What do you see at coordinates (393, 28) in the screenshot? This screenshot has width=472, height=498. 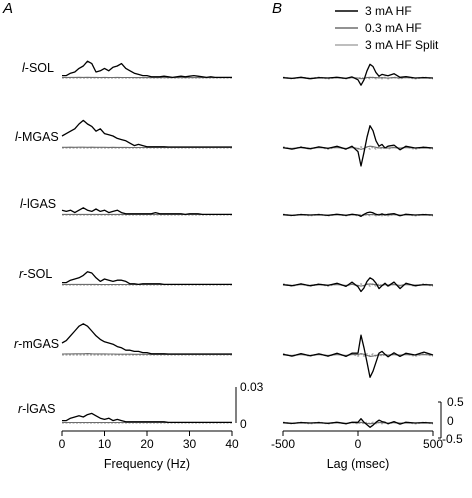 I see `legend-label-1: 0.3 mA HF` at bounding box center [393, 28].